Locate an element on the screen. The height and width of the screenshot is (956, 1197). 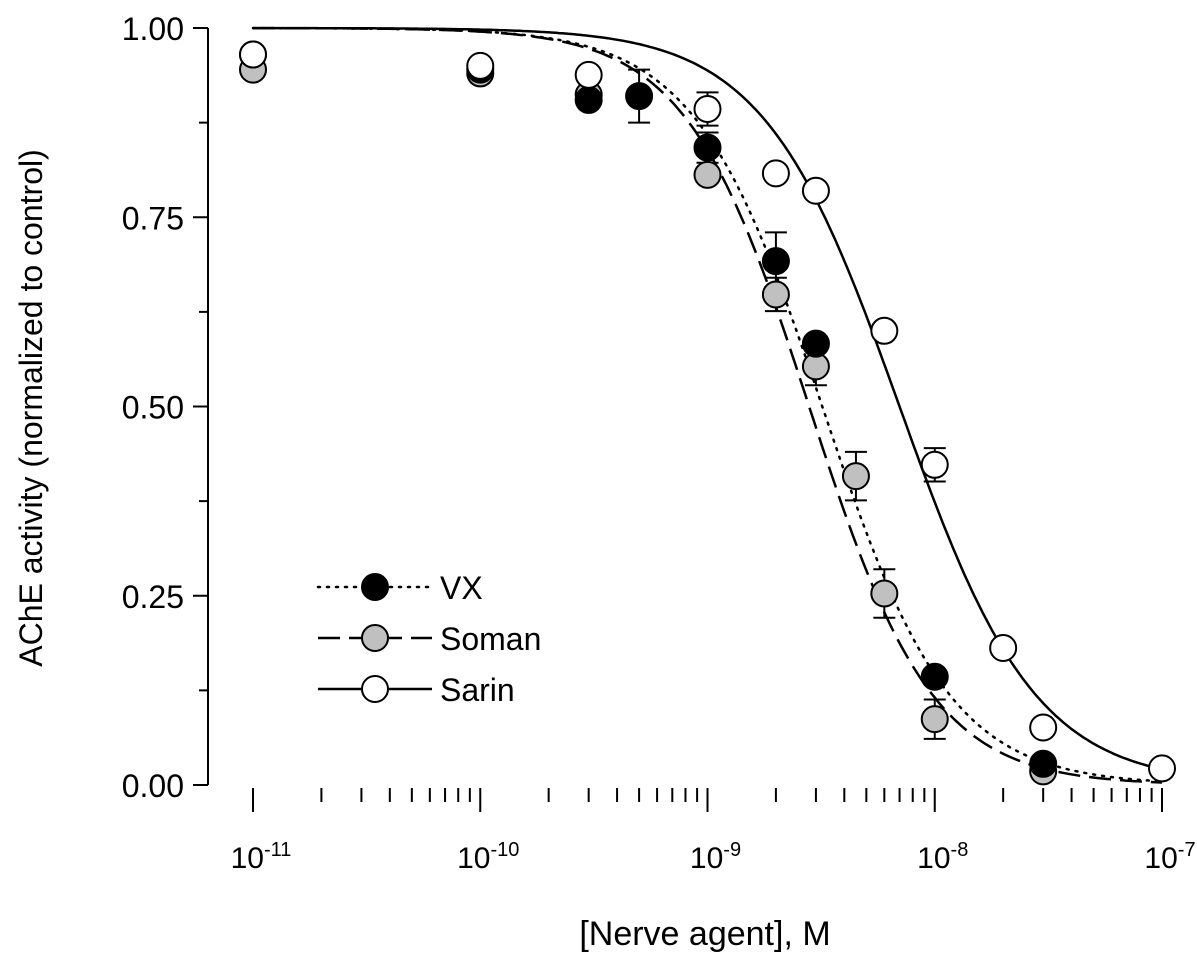
y-axis-label: AChE activity (normalized to control) is located at coordinates (31, 408).